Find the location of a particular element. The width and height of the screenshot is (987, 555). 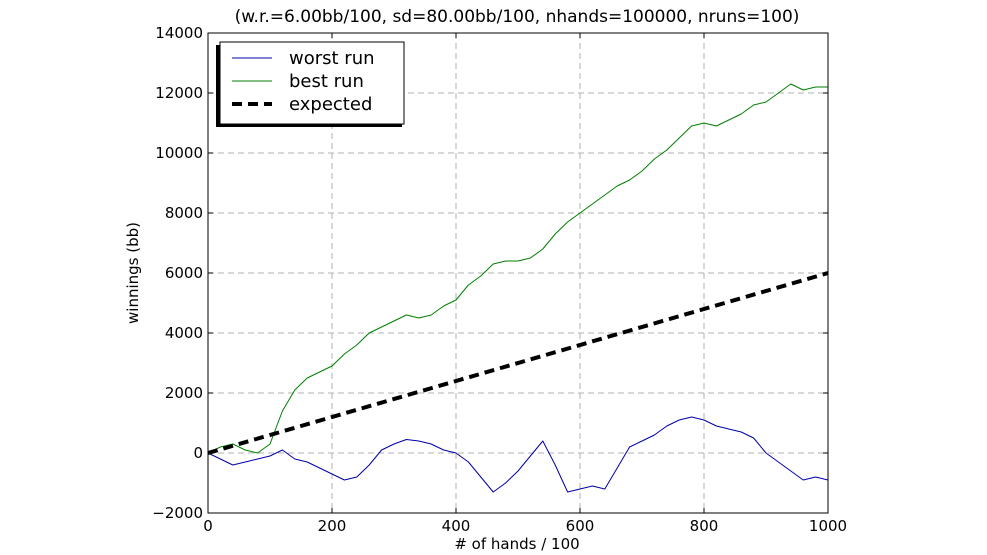

y-axis-label: winnings (bb) is located at coordinates (133, 273).